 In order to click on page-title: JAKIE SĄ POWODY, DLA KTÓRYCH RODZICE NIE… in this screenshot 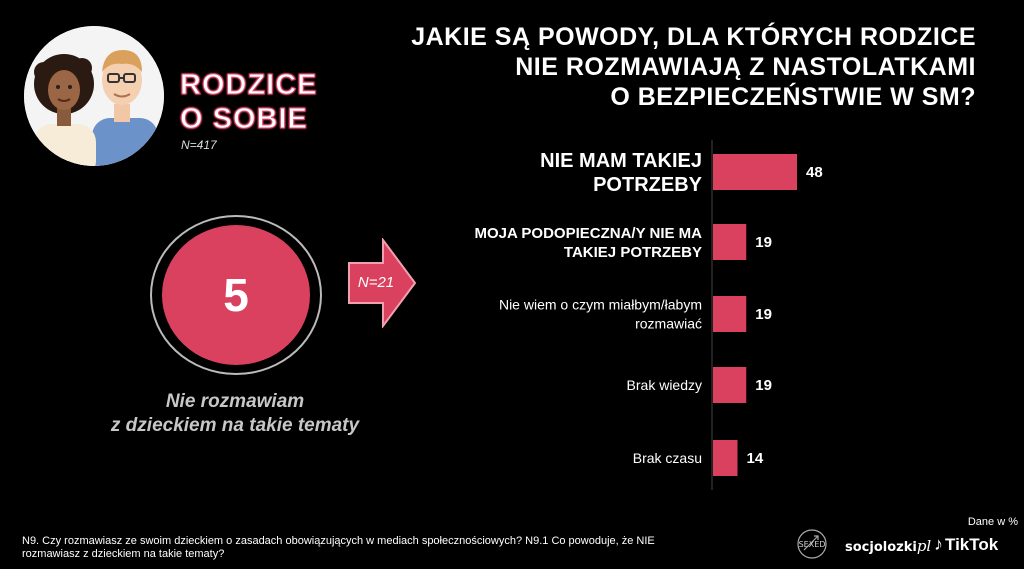, I will do `click(666, 67)`.